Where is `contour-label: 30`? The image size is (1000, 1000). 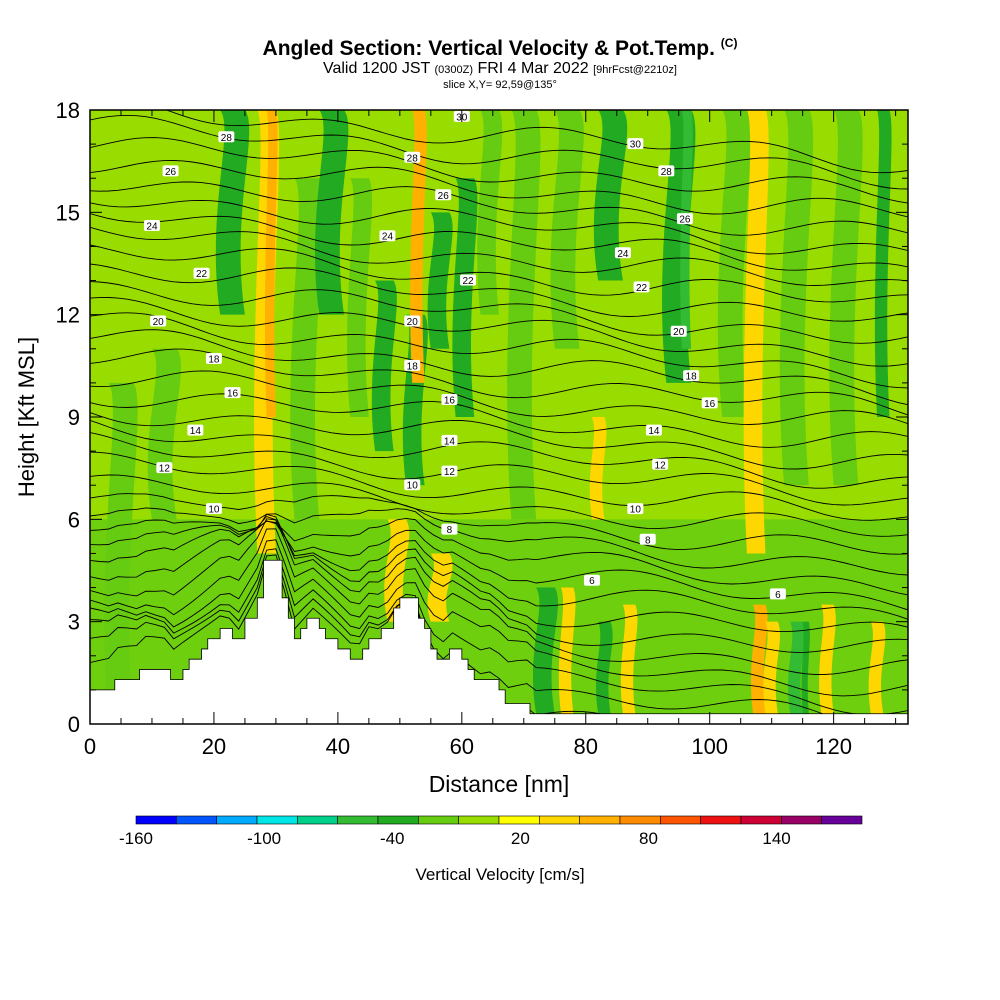
contour-label: 30 is located at coordinates (635, 144).